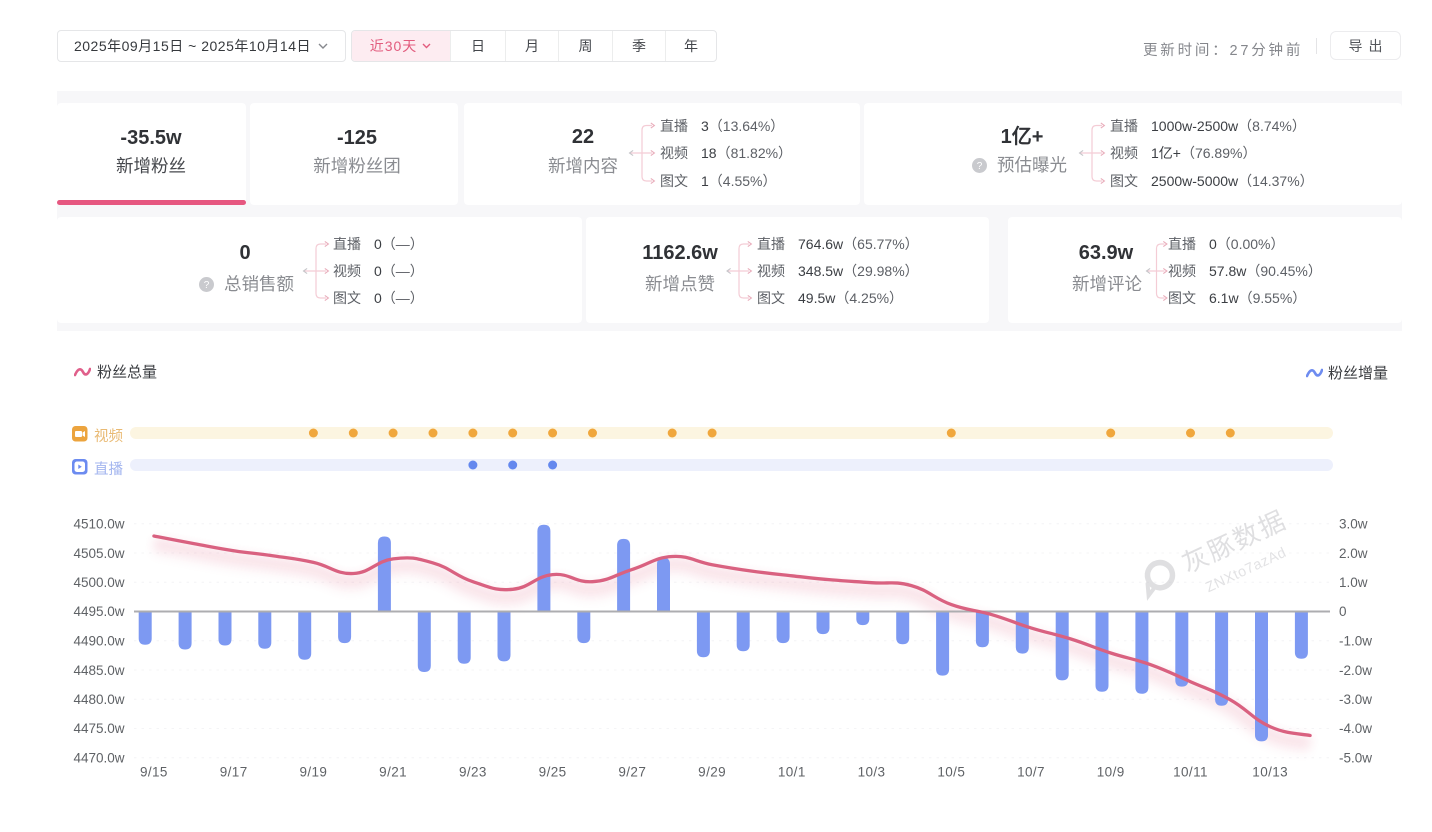 The width and height of the screenshot is (1432, 832). What do you see at coordinates (98, 699) in the screenshot?
I see `svg-text: 4480.0w` at bounding box center [98, 699].